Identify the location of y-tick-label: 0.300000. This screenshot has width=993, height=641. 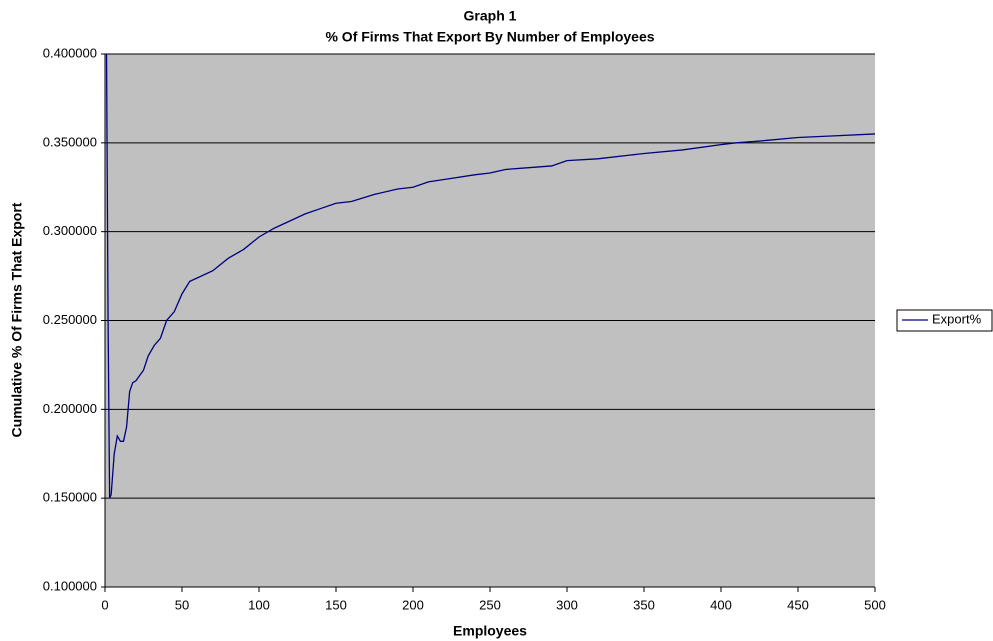
(70, 230).